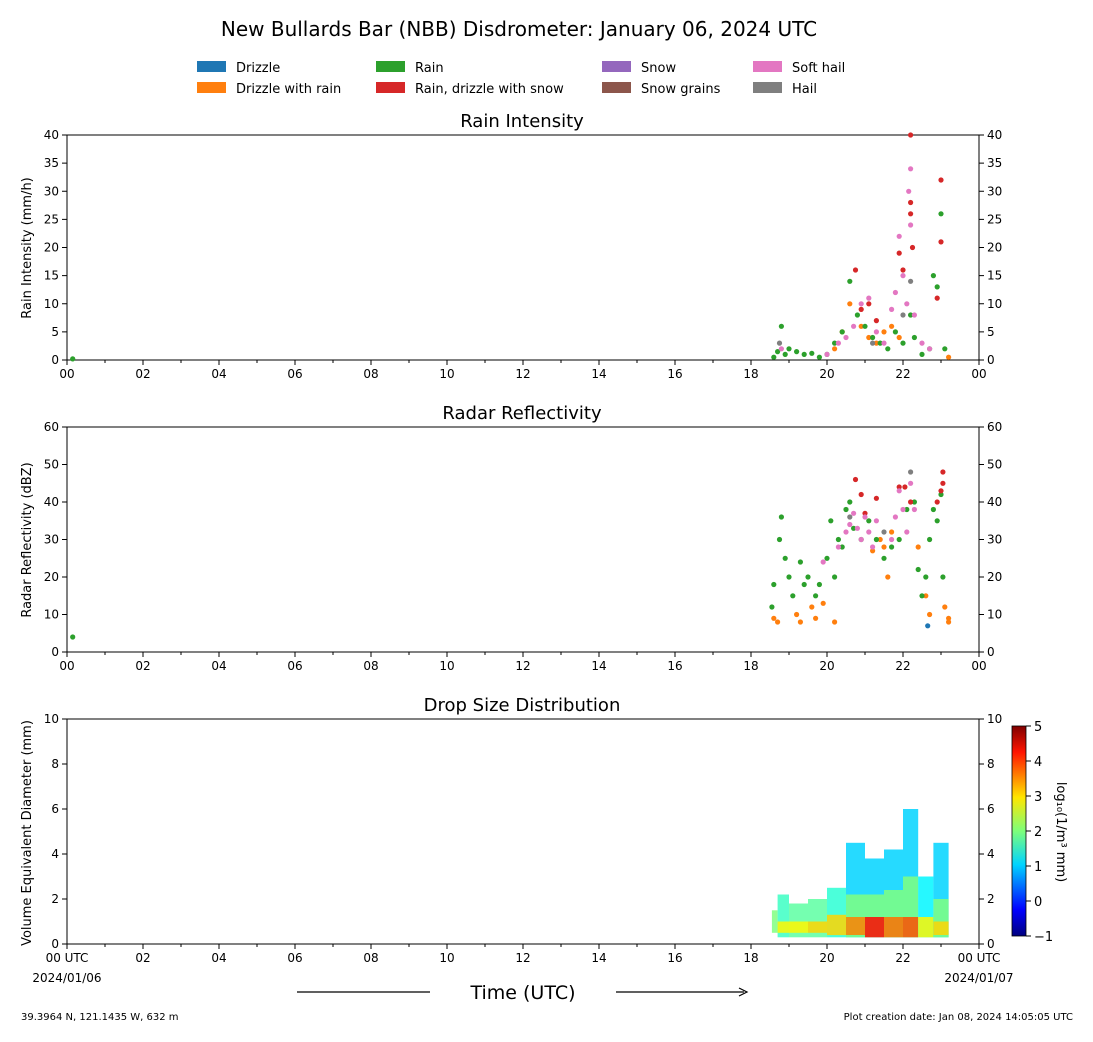 The height and width of the screenshot is (1042, 1093). Describe the element at coordinates (743, 992) in the screenshot. I see `time-arrow-head` at that location.